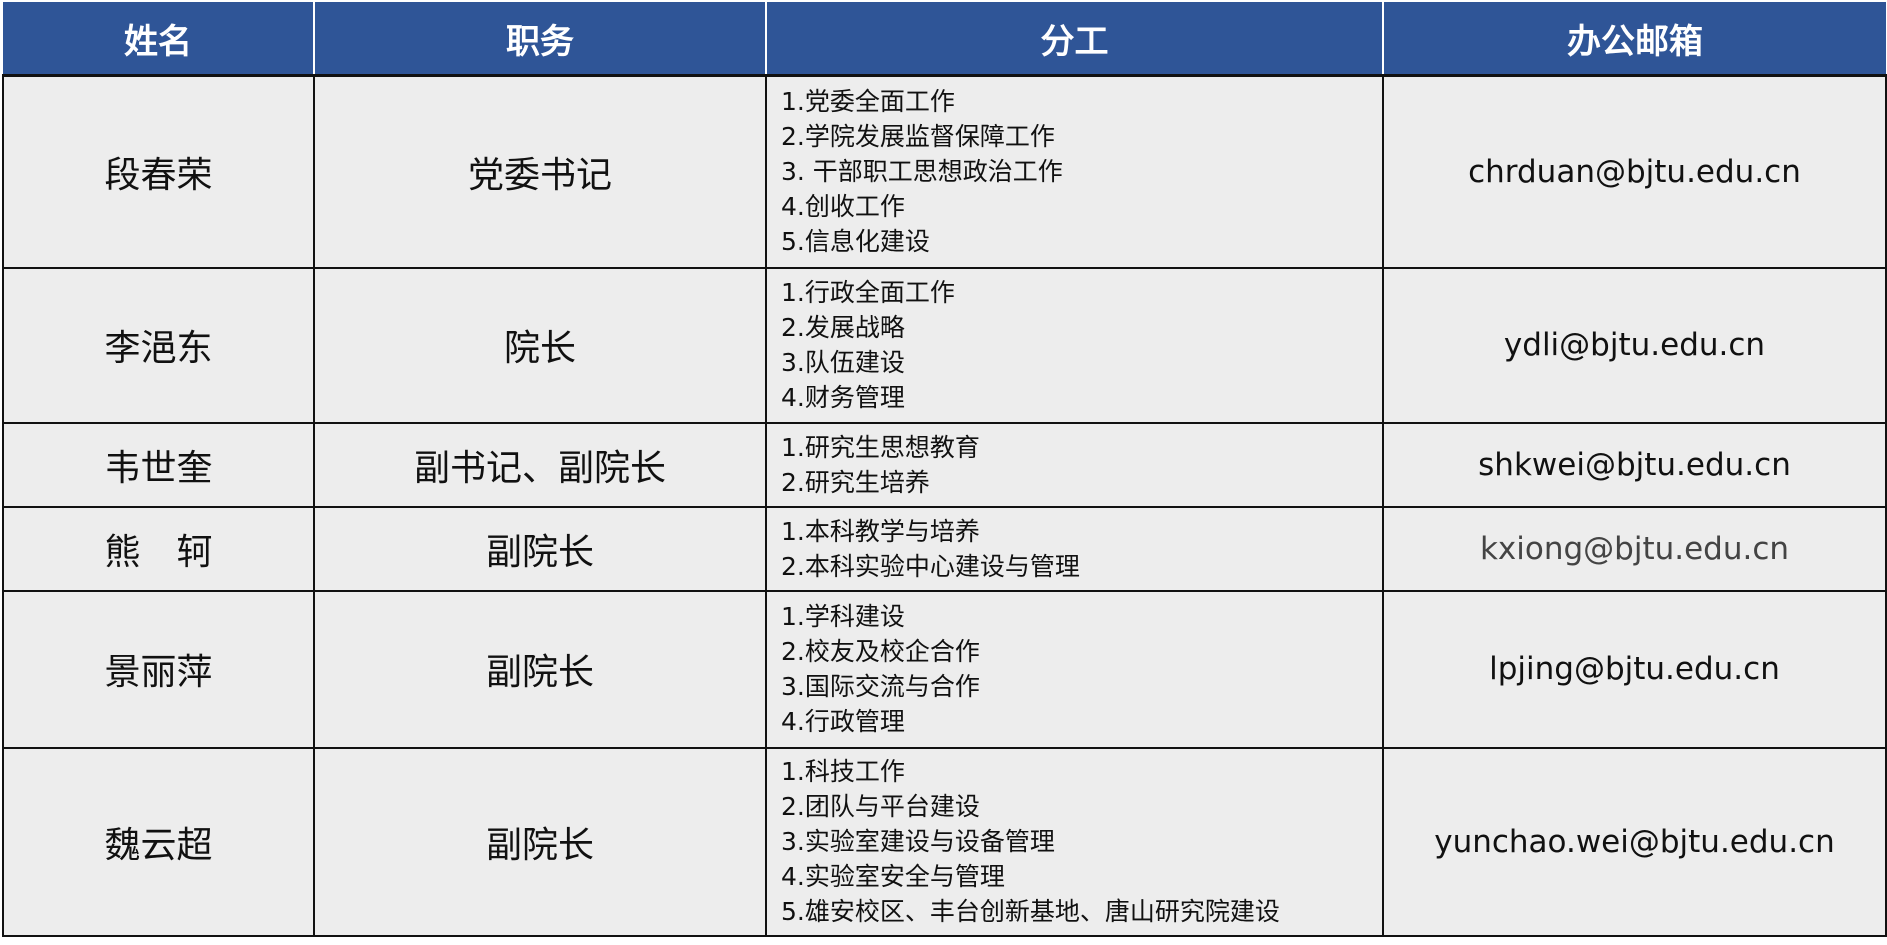 The height and width of the screenshot is (945, 1887). What do you see at coordinates (843, 327) in the screenshot?
I see `duty-item: 2.发展战略` at bounding box center [843, 327].